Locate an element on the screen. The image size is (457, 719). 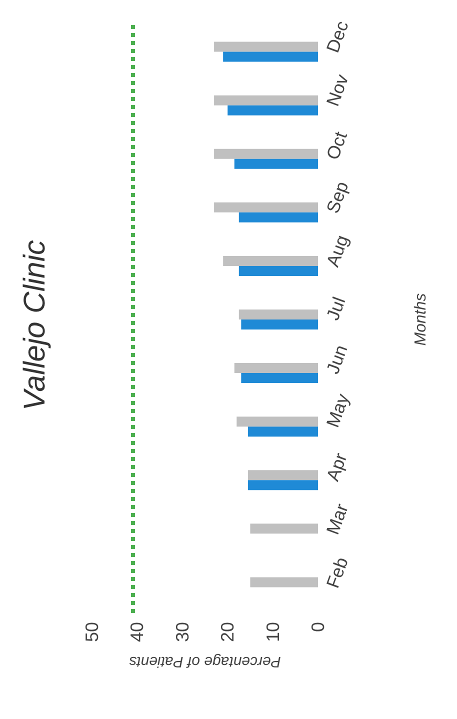
x-tick-label: 50 is located at coordinates (92, 632).